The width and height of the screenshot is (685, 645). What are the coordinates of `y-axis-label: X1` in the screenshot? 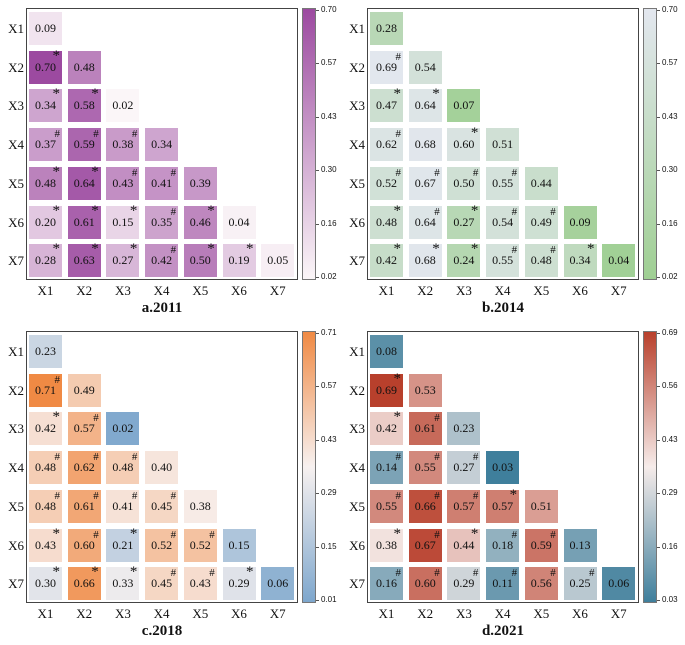 It's located at (357, 351).